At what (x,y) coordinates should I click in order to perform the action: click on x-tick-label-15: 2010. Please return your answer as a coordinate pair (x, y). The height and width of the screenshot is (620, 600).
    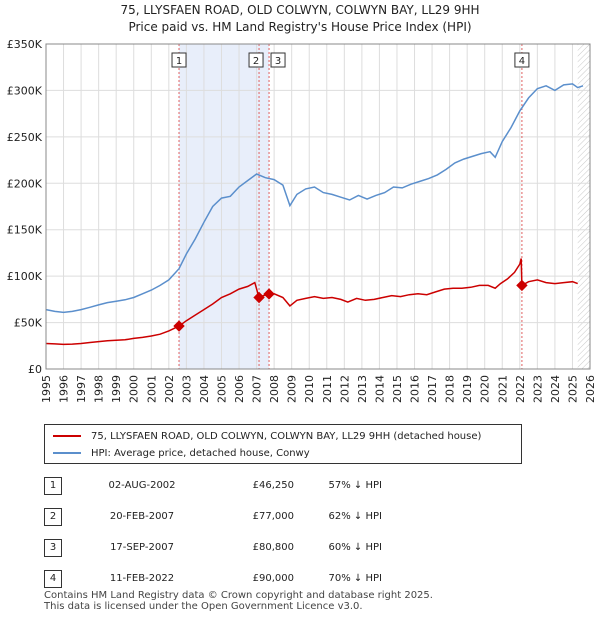
    Looking at the image, I should click on (309, 389).